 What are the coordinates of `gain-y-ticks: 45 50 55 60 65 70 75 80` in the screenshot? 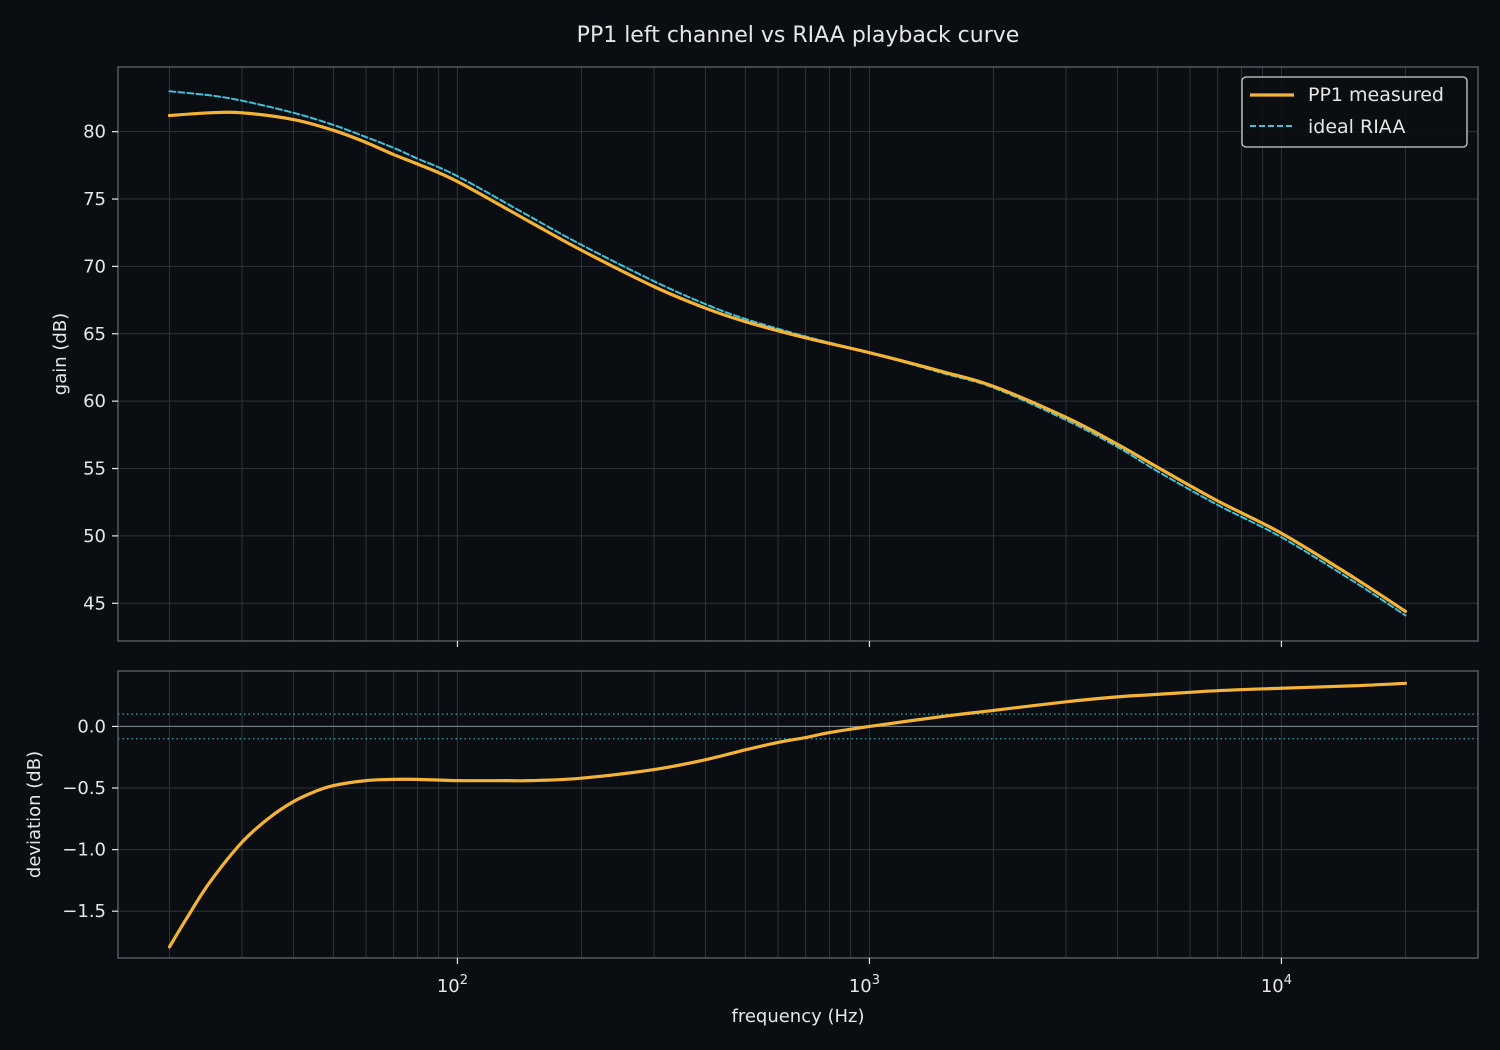 It's located at (100, 368).